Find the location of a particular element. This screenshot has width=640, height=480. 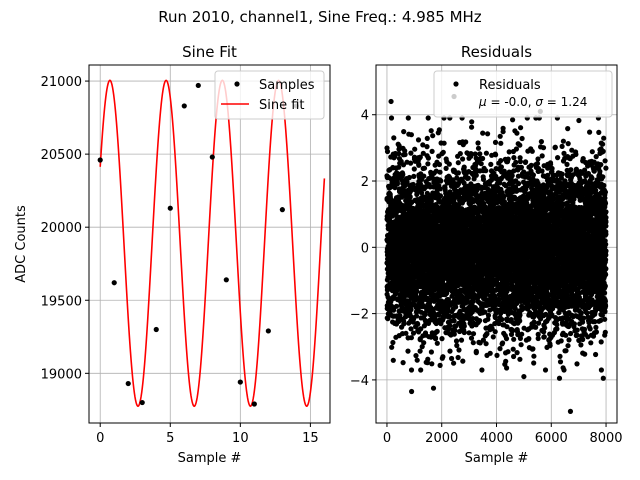

sine-fit-xlabel: Sample # is located at coordinates (210, 458).